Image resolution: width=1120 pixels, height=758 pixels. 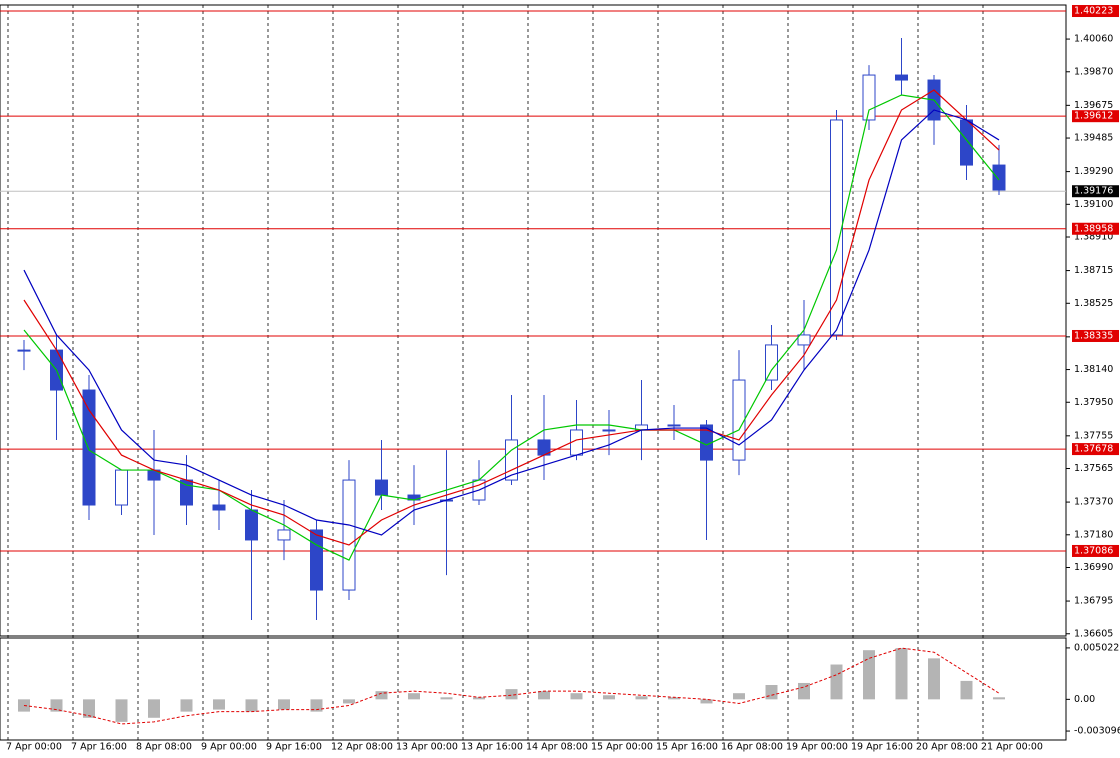 I want to click on x-tick-label: 16 Apr 08:00, so click(x=752, y=747).